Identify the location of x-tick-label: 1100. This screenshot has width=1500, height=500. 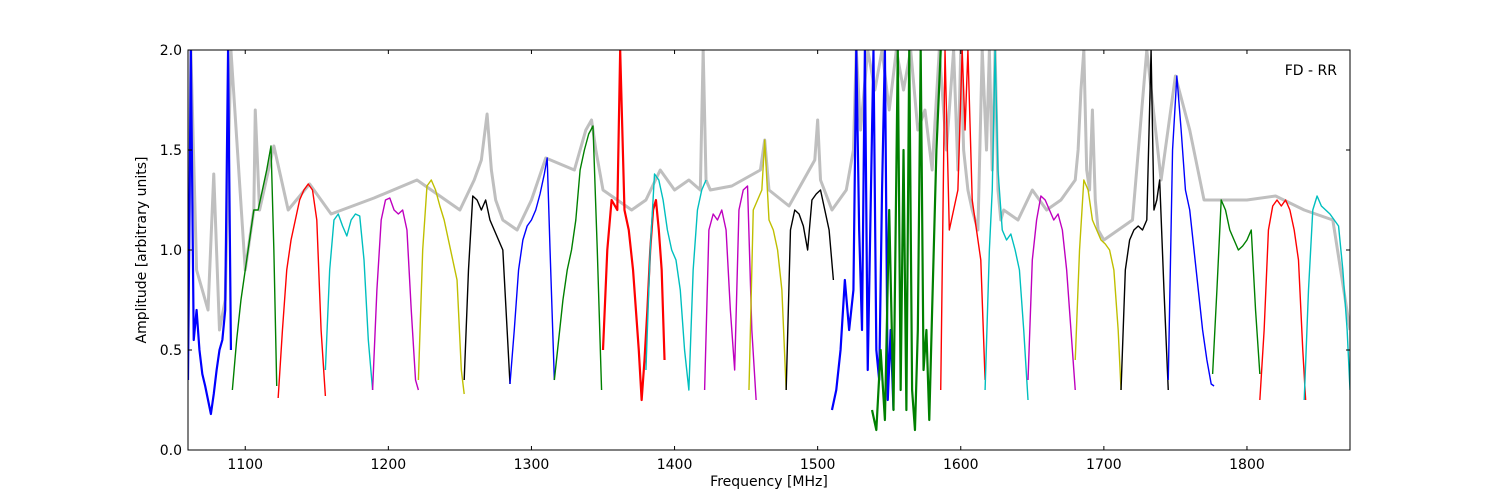
(245, 465).